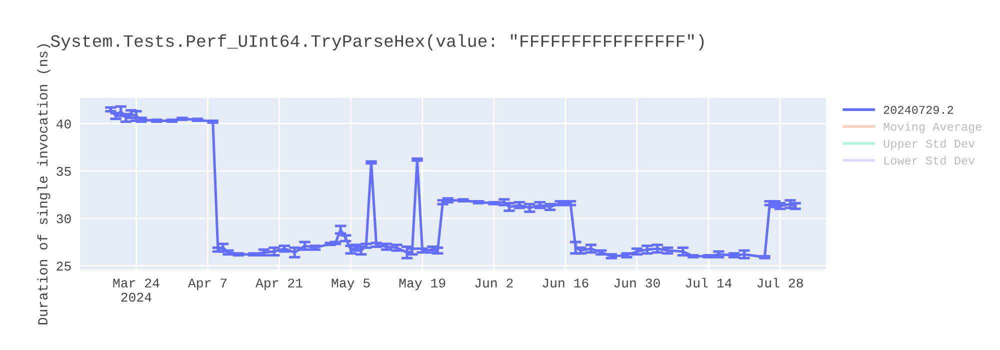 The width and height of the screenshot is (1000, 350). I want to click on y-axis-title: Duration of single invocation (ns), so click(43, 184).